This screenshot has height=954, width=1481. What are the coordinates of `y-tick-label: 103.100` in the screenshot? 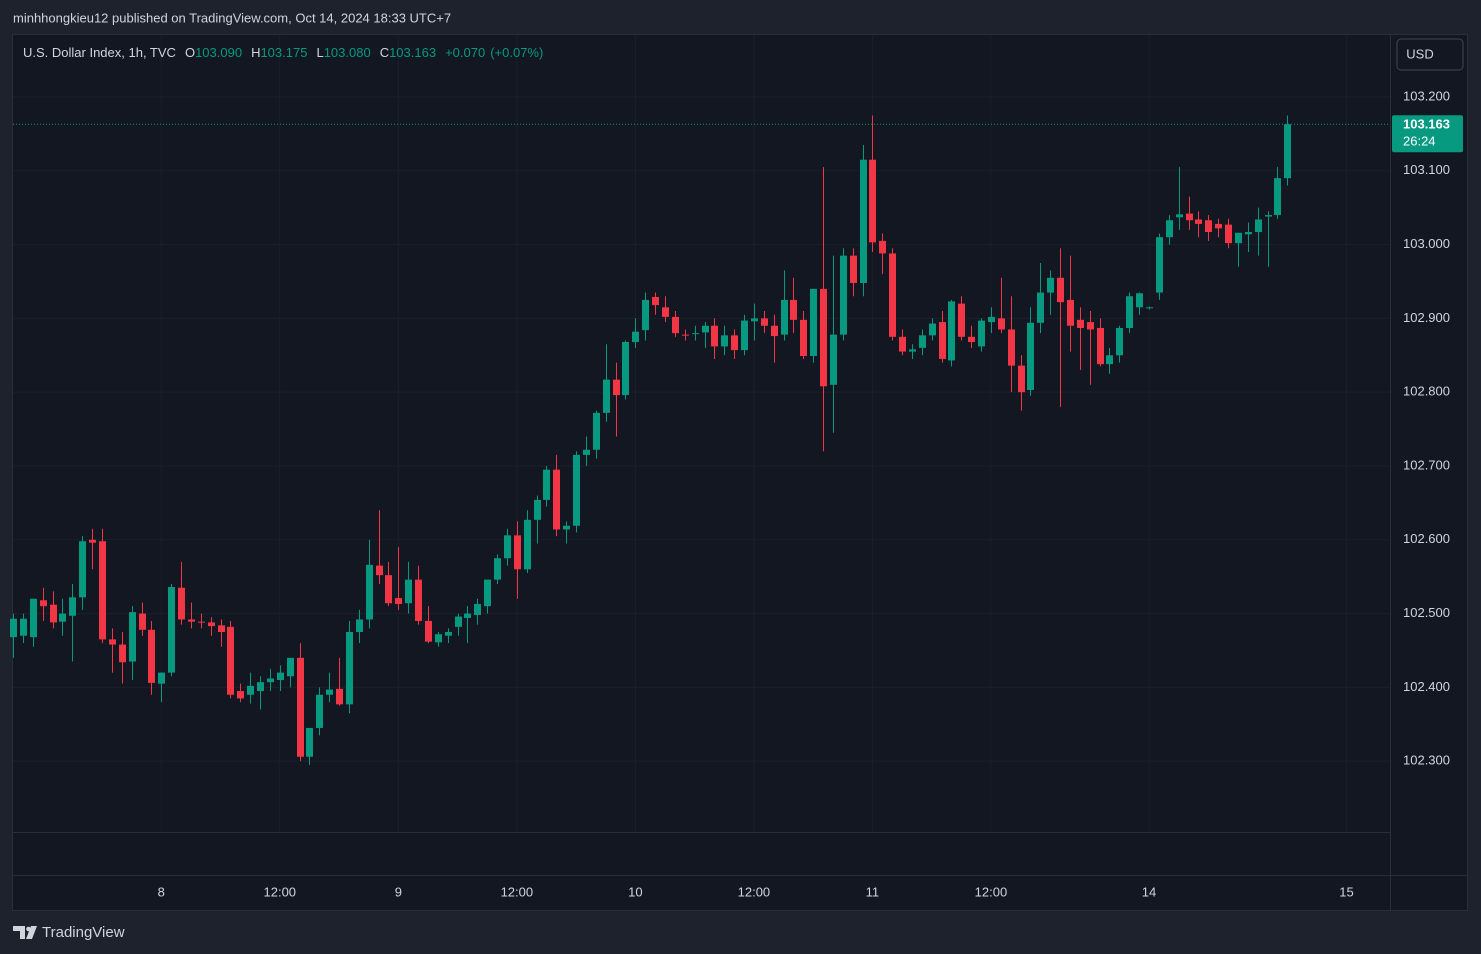 It's located at (1426, 169).